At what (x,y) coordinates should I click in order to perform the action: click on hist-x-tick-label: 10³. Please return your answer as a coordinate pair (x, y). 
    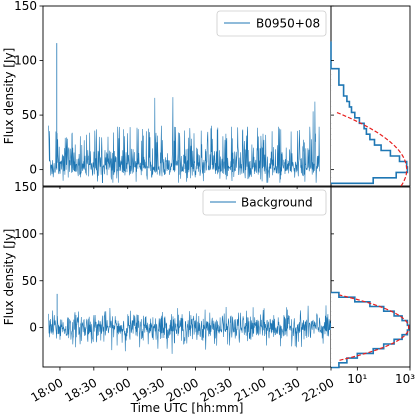
    Looking at the image, I should click on (405, 379).